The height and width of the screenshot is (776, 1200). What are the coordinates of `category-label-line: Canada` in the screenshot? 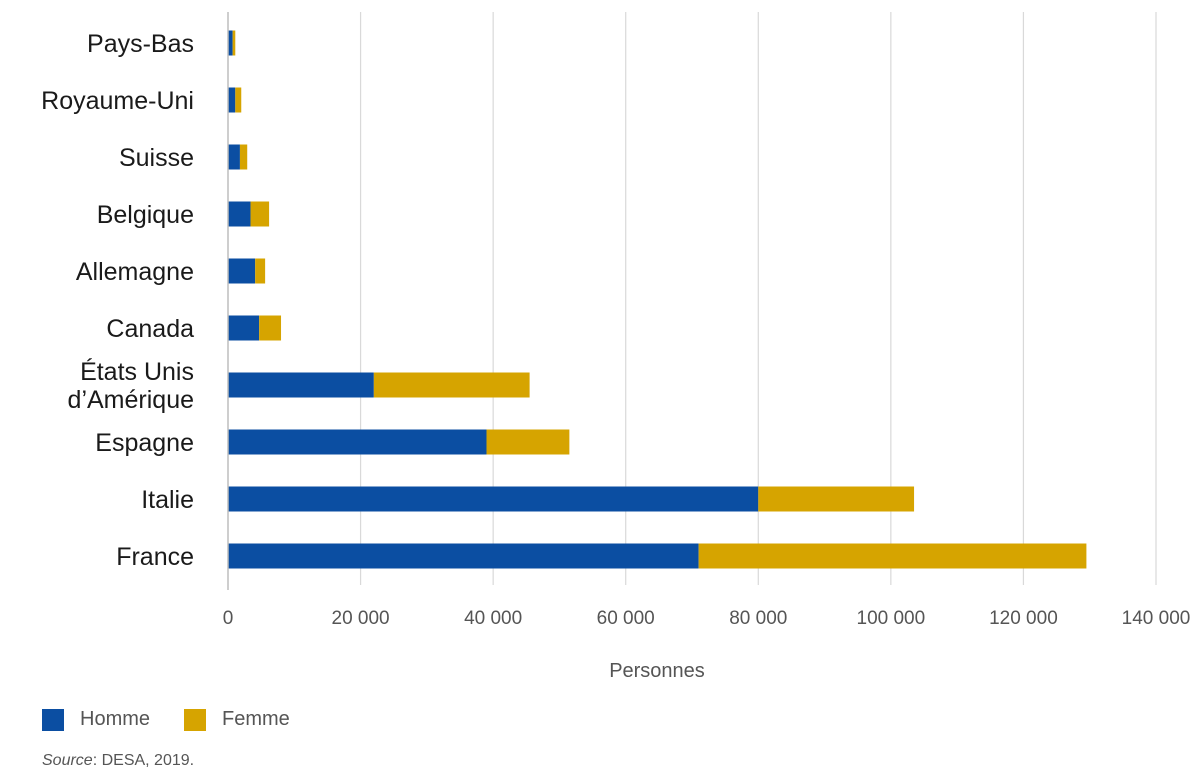 It's located at (150, 329).